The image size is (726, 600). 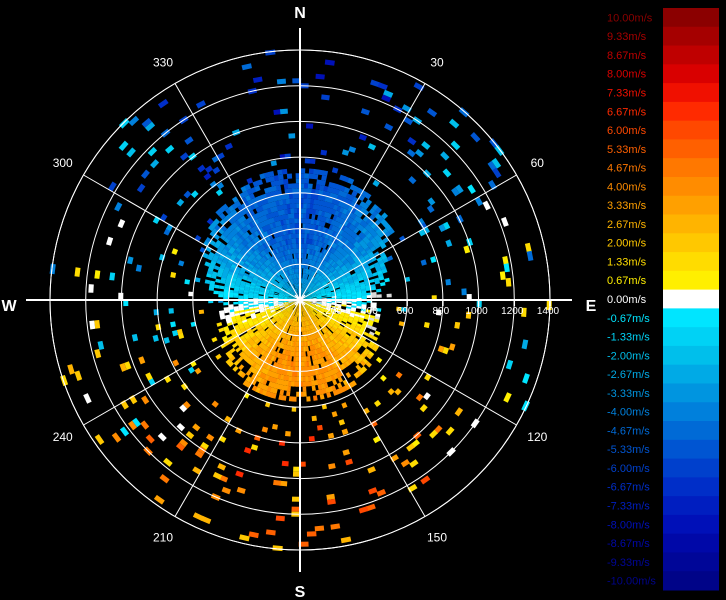 I want to click on azimuth-tick-label: 120, so click(x=537, y=437).